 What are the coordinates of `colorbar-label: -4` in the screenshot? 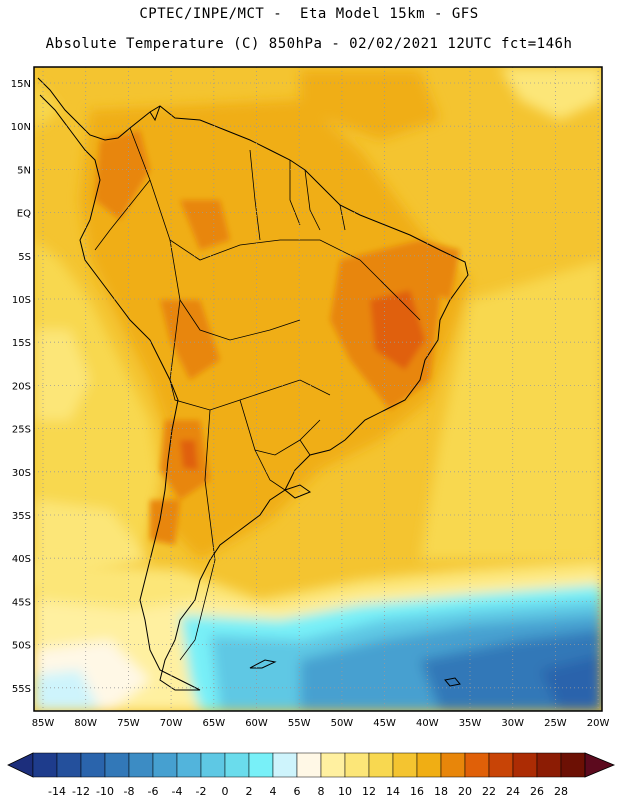 It's located at (177, 791).